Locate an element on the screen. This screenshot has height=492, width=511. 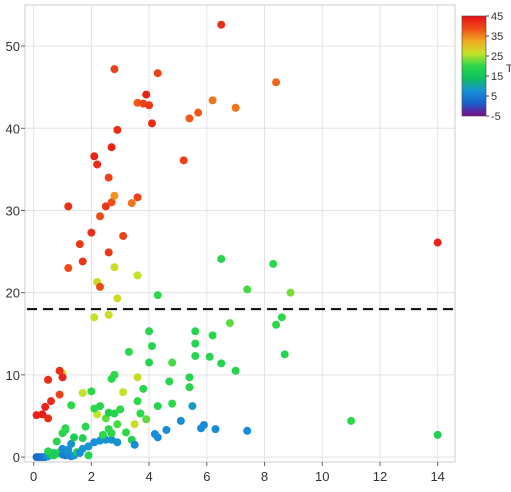
x-tick-label: 0 is located at coordinates (33, 476).